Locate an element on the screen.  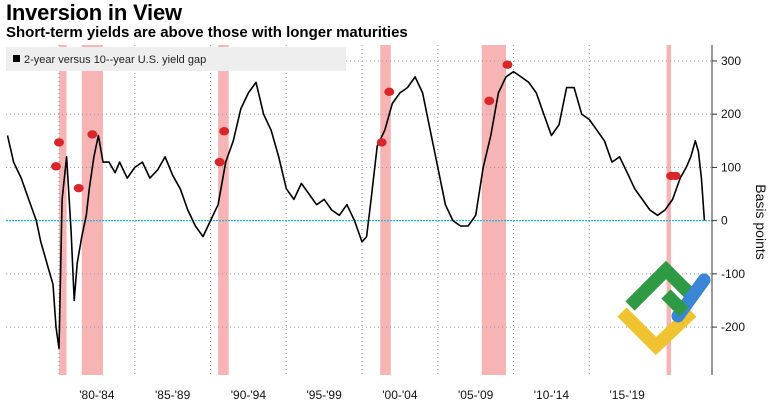
legend-box is located at coordinates (176, 59).